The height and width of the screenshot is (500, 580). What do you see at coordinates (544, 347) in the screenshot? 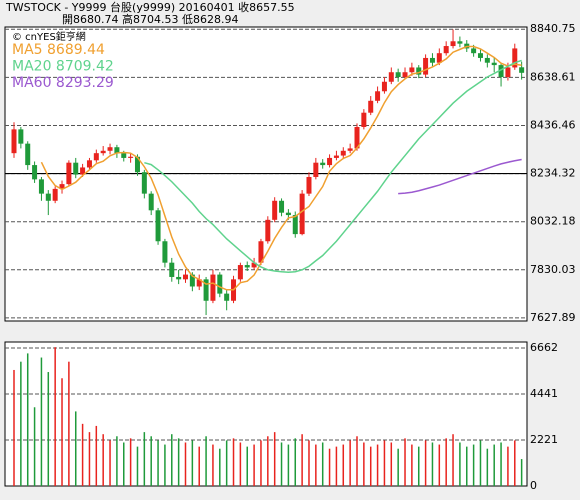
I see `y-tick-label: 6662` at bounding box center [544, 347].